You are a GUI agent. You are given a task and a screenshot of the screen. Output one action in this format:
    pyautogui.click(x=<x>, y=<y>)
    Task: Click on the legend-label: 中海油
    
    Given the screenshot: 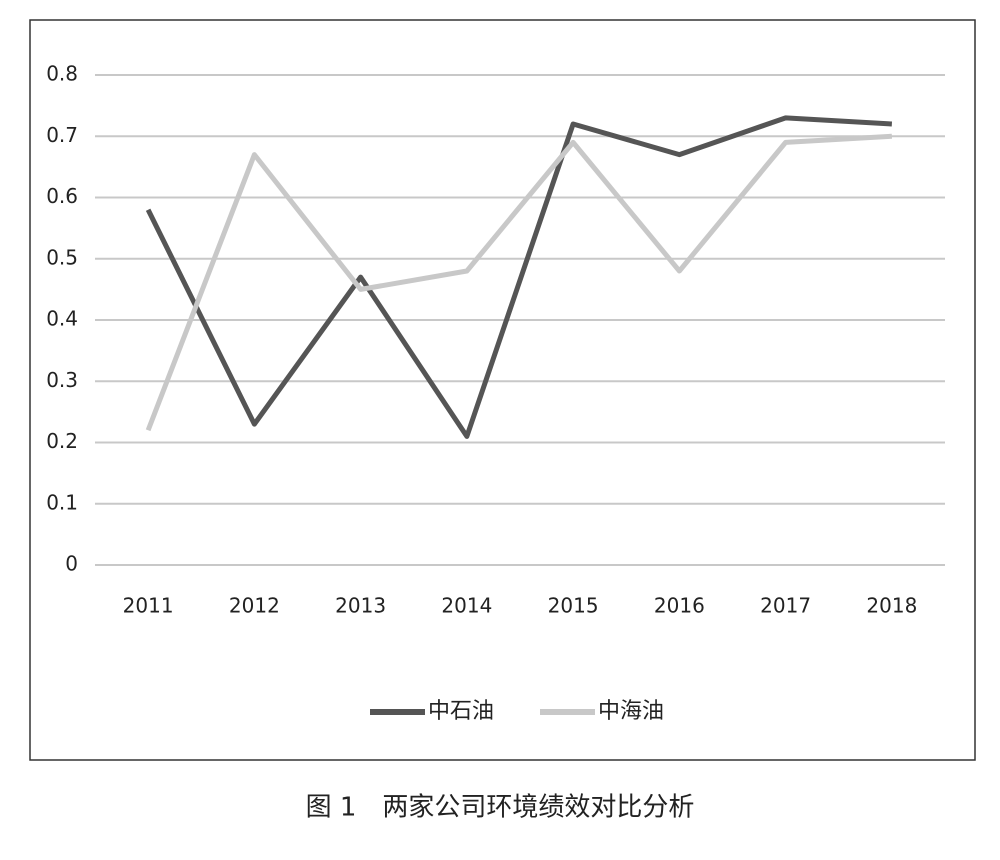 What is the action you would take?
    pyautogui.click(x=631, y=711)
    